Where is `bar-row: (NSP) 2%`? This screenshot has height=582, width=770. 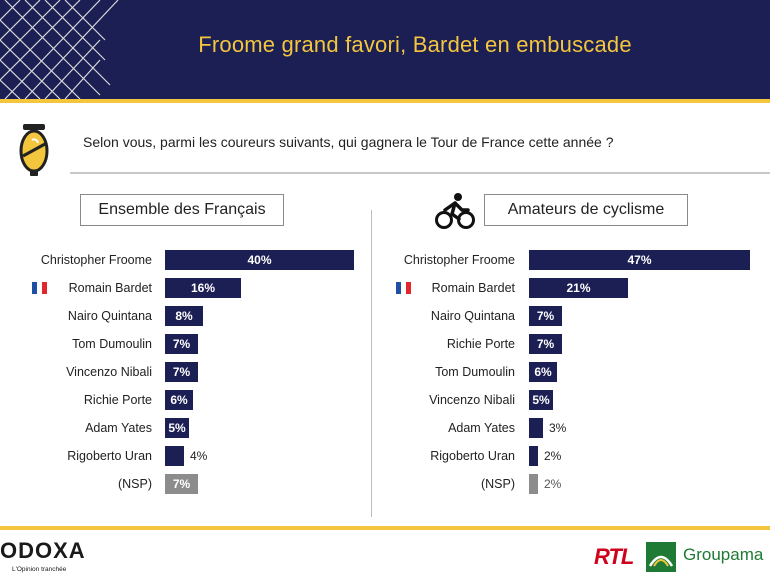 bar-row: (NSP) 2% is located at coordinates (571, 484).